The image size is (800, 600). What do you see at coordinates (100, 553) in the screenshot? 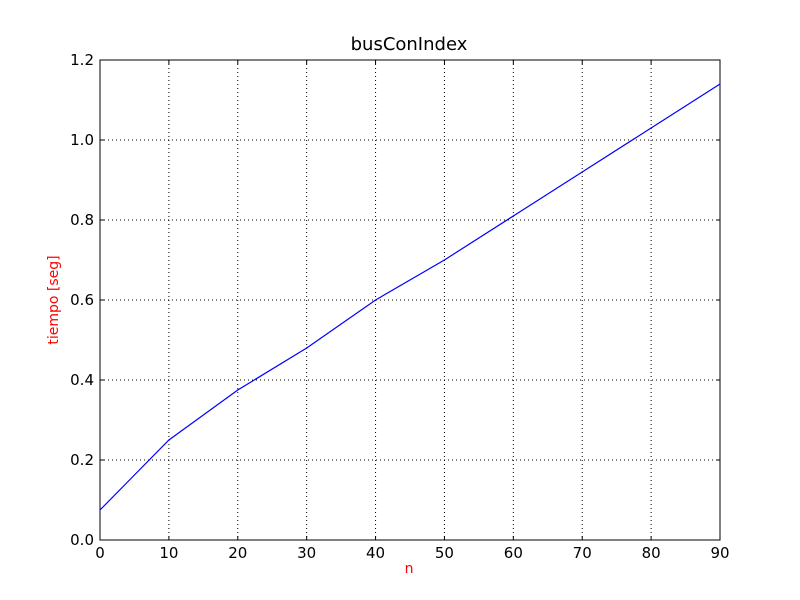
I see `x-tick-label: 0` at bounding box center [100, 553].